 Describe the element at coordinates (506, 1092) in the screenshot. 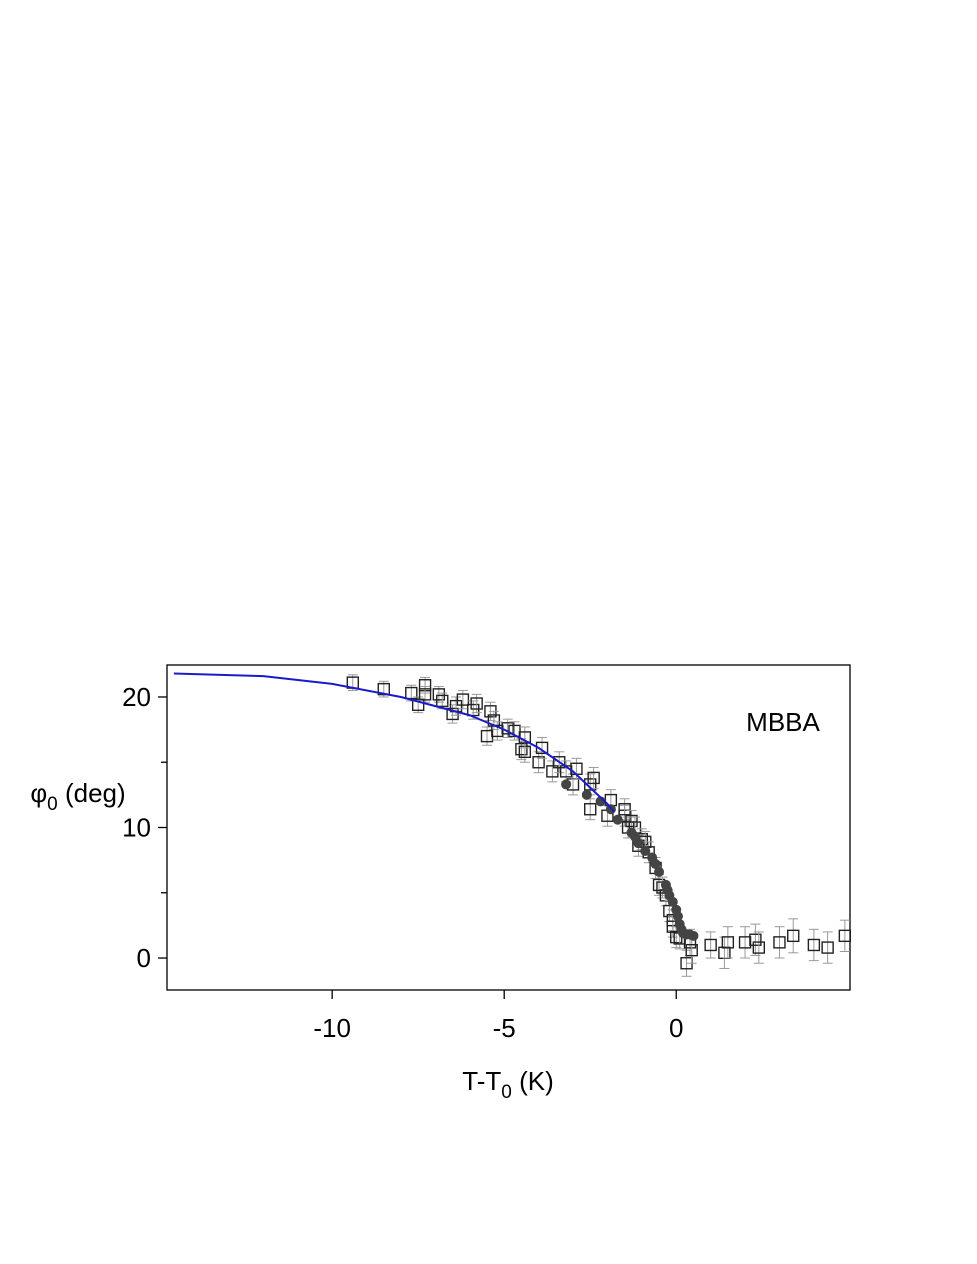

I see `x-label-sub: 0` at that location.